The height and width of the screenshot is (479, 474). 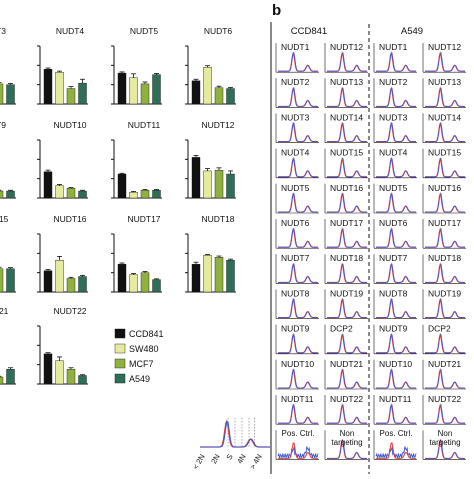 I want to click on bar-chart-dt21: DT21, so click(x=8, y=345).